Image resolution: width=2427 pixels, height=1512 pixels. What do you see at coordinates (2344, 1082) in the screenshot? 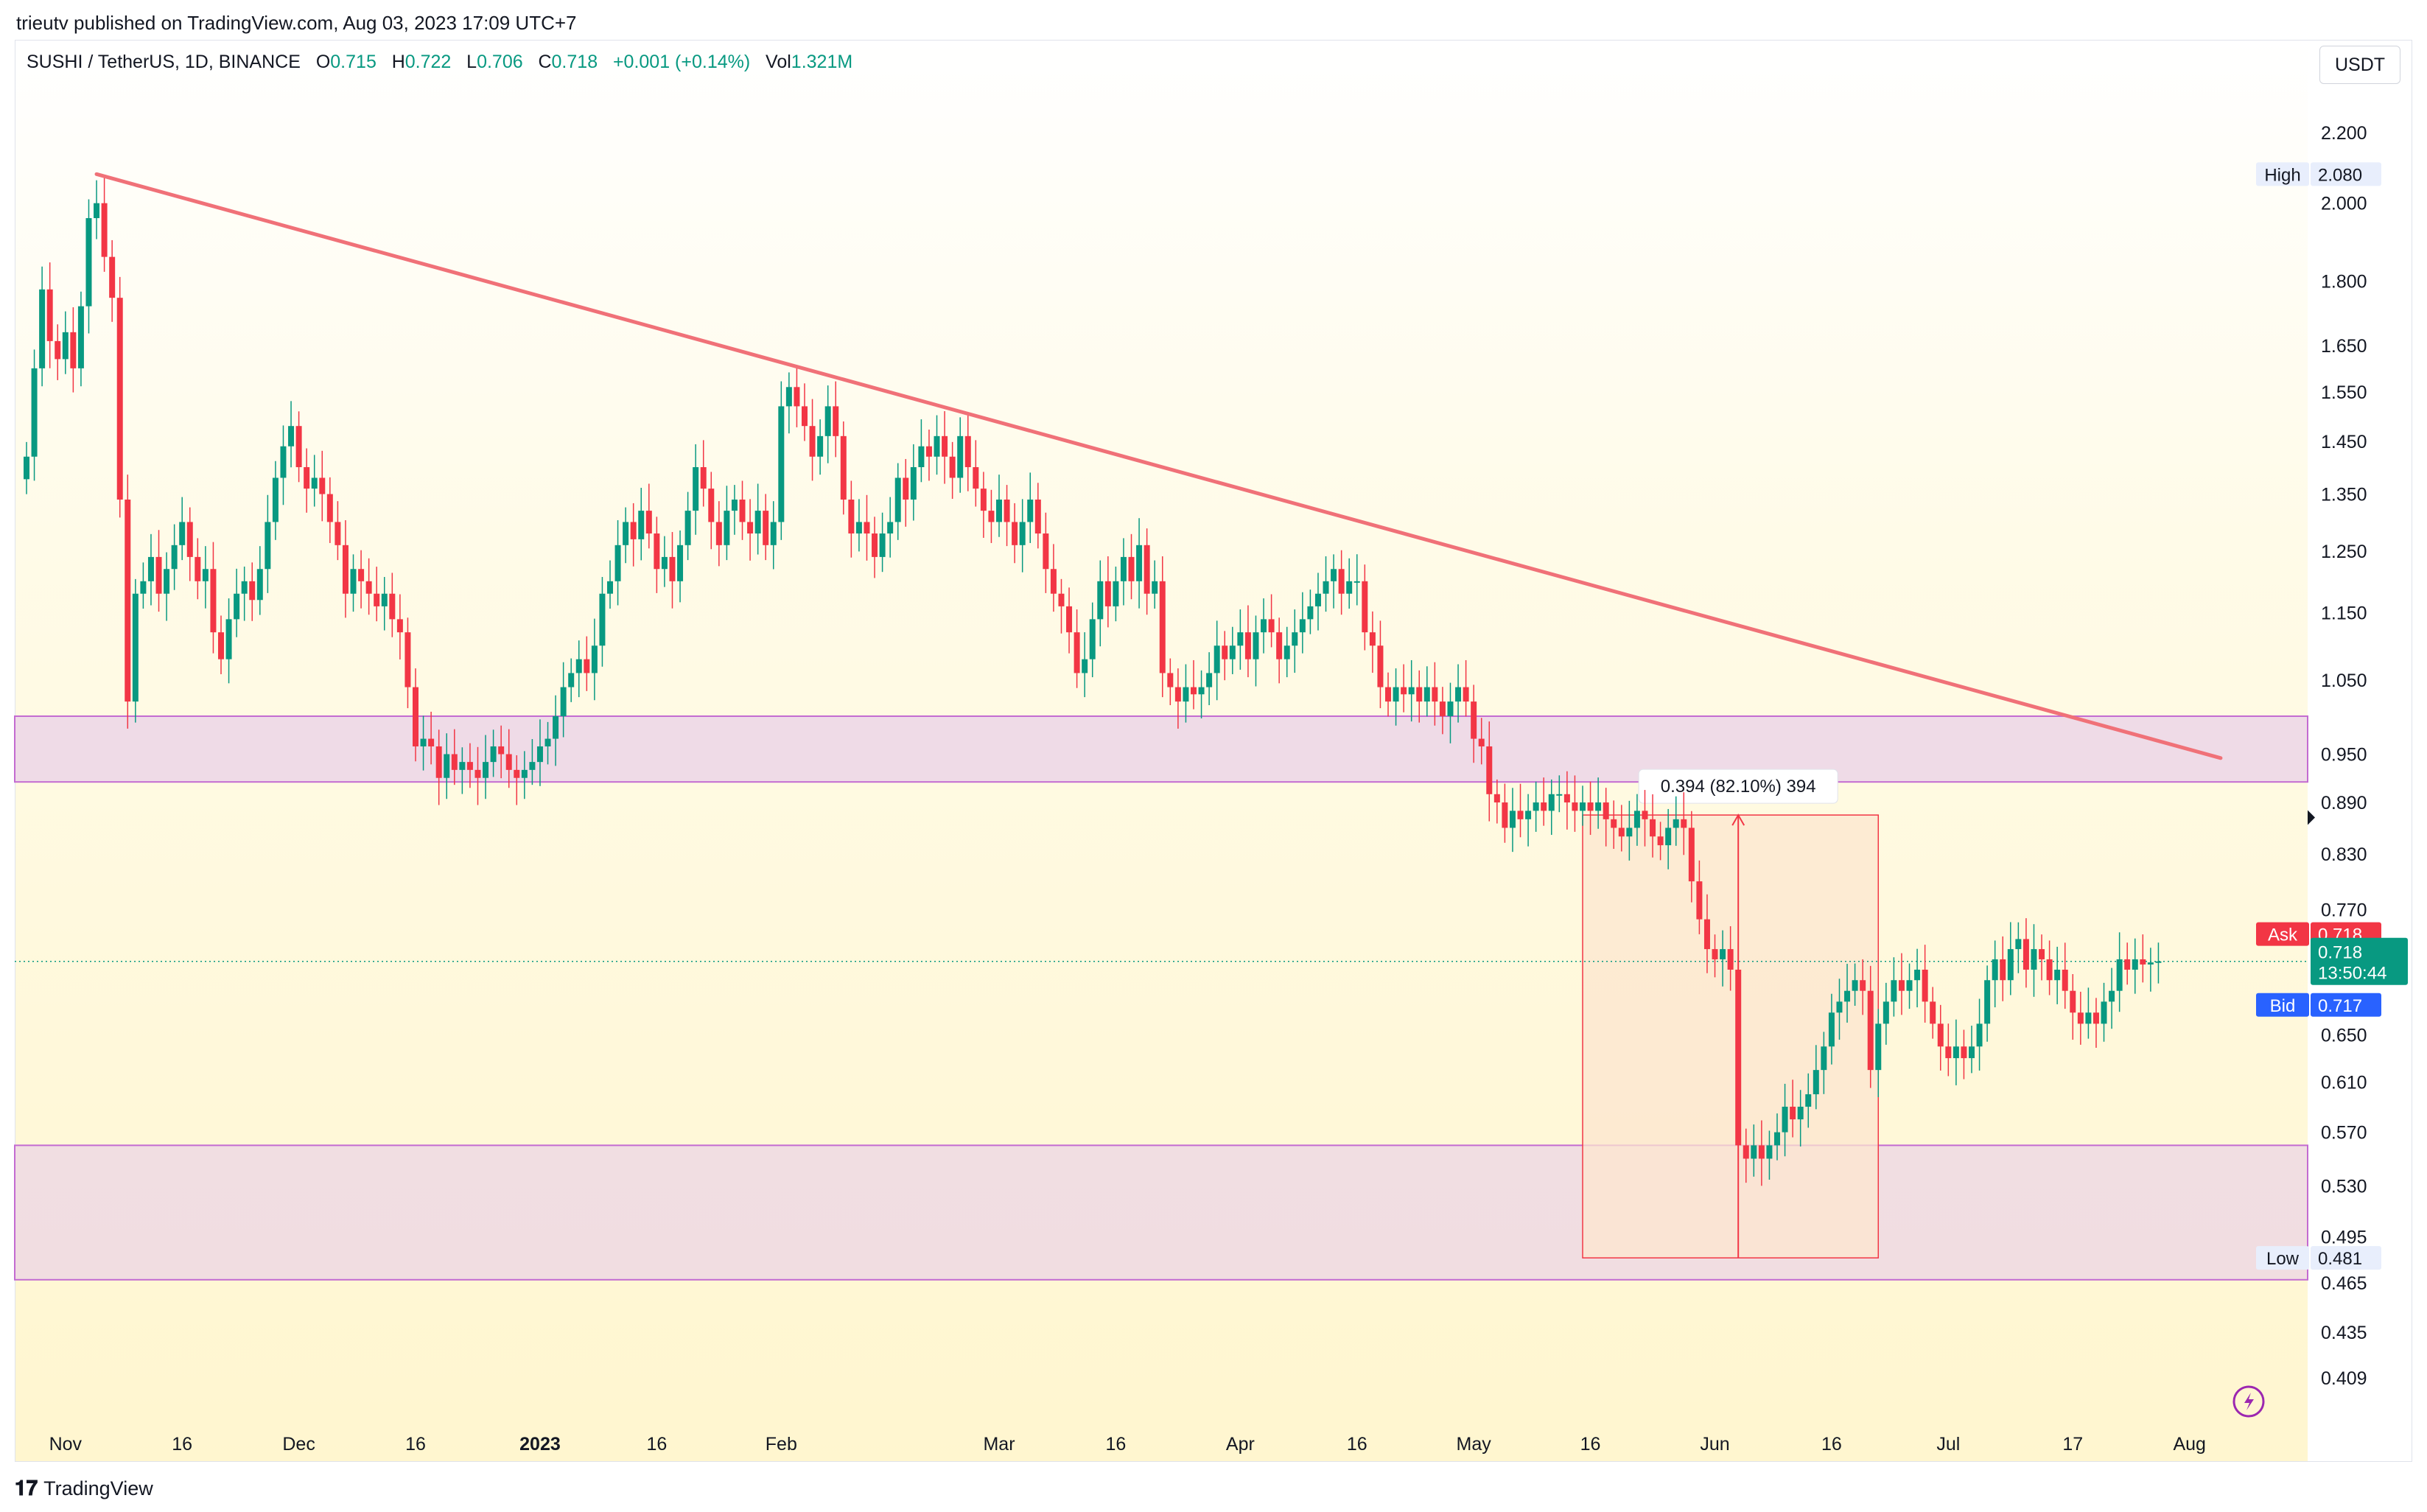
I see `y-tick-label: 0.610` at bounding box center [2344, 1082].